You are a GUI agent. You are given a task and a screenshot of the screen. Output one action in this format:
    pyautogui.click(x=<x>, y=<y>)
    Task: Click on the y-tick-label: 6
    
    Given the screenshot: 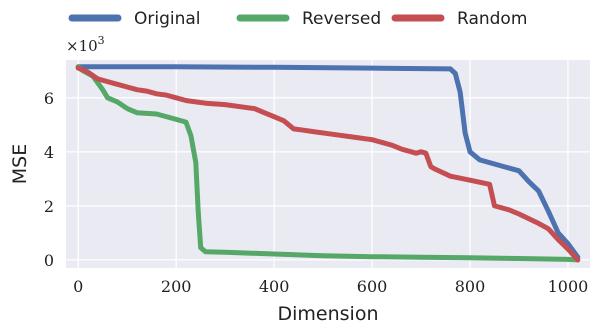 What is the action you would take?
    pyautogui.click(x=49, y=98)
    